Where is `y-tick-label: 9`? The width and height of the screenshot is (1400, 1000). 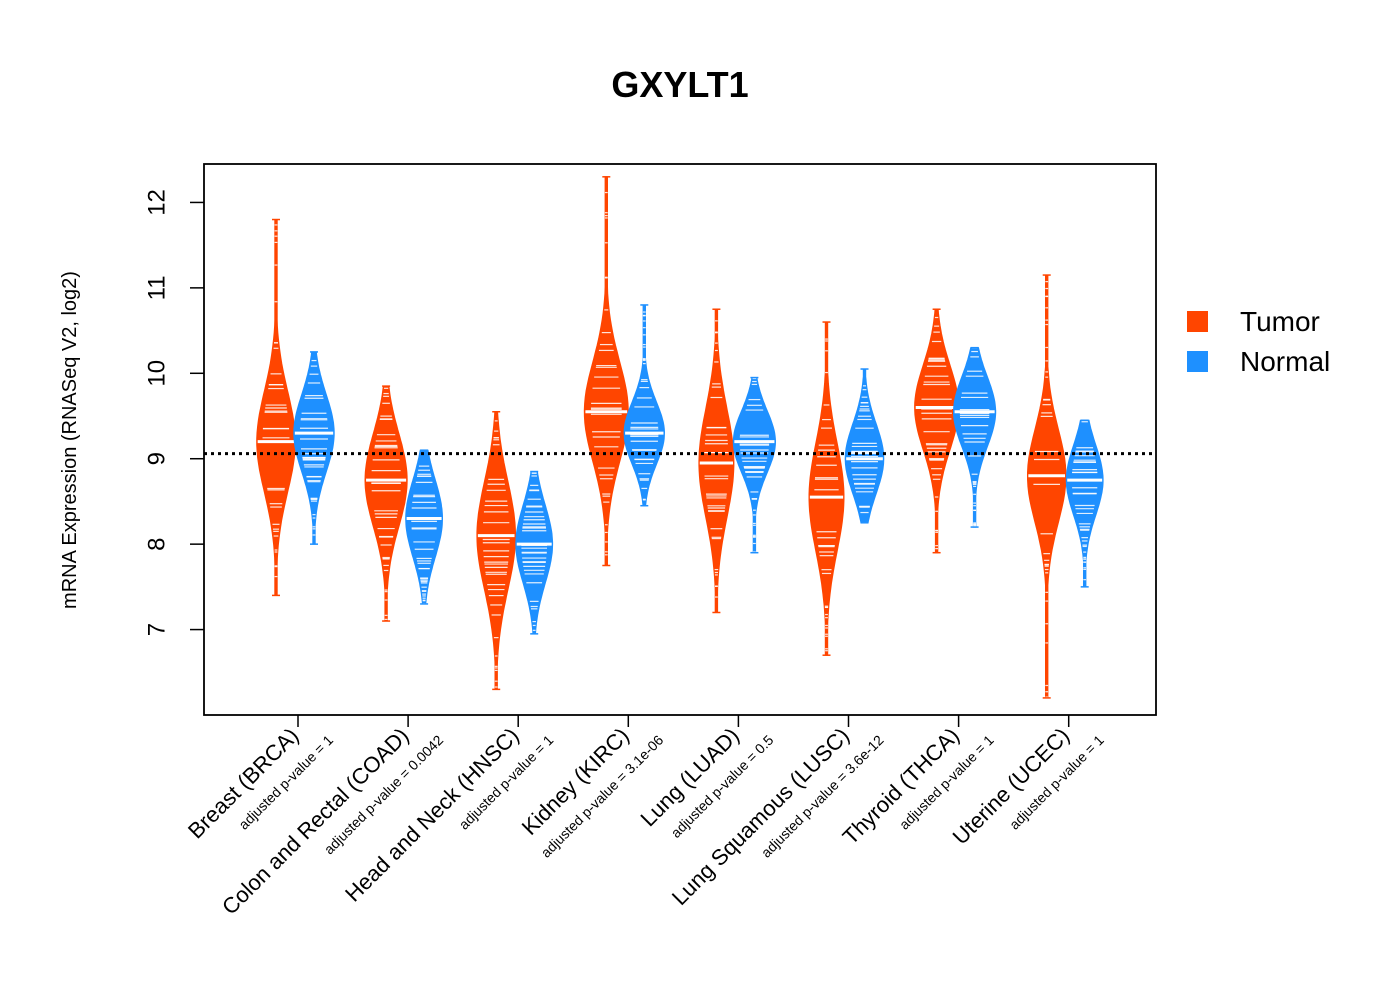 y-tick-label: 9 is located at coordinates (156, 458).